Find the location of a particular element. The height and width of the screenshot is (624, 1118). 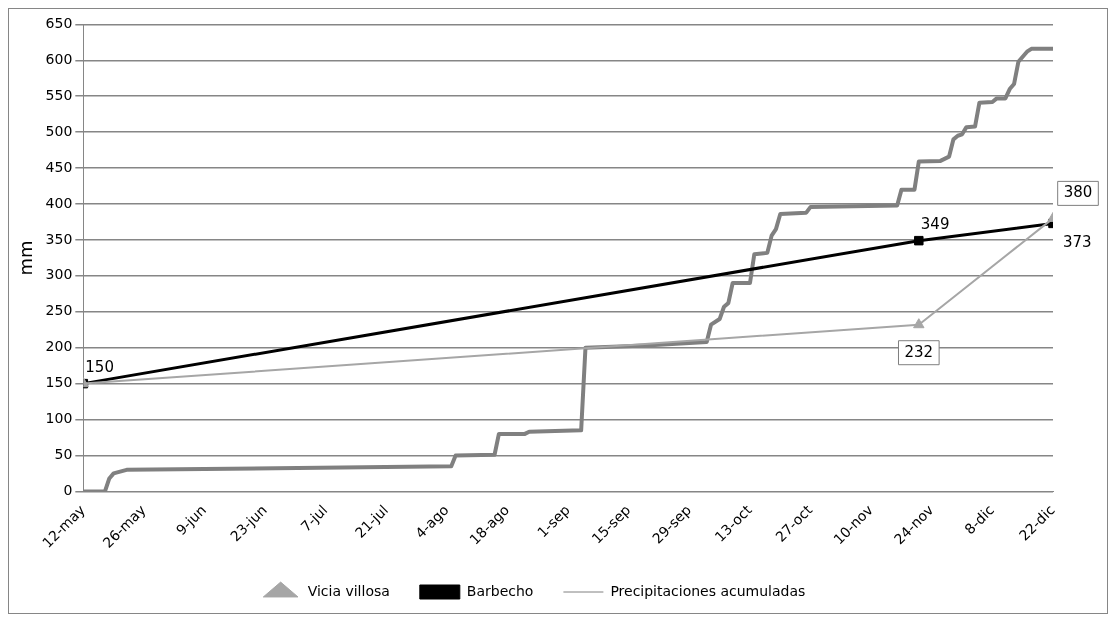

y-tick-label: 650 is located at coordinates (59, 23).